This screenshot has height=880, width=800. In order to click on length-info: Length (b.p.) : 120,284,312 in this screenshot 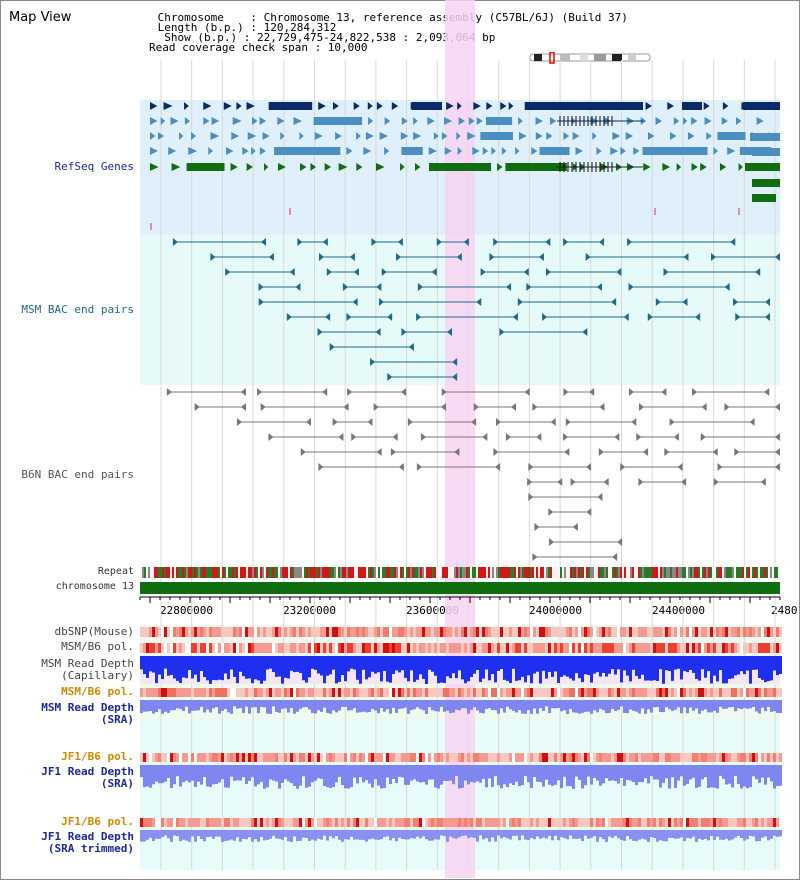, I will do `click(244, 27)`.